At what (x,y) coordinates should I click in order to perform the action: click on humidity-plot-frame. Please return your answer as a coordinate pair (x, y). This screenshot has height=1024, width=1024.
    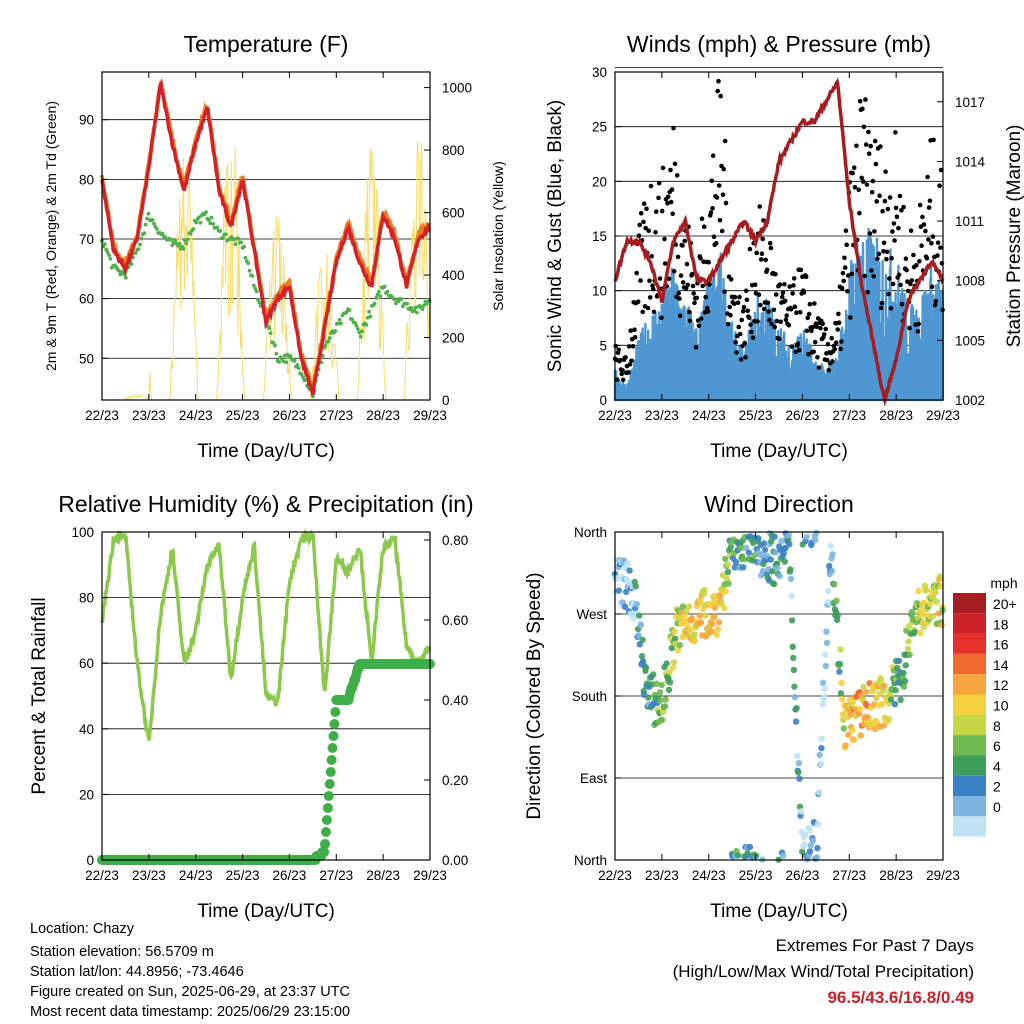
    Looking at the image, I should click on (266, 696).